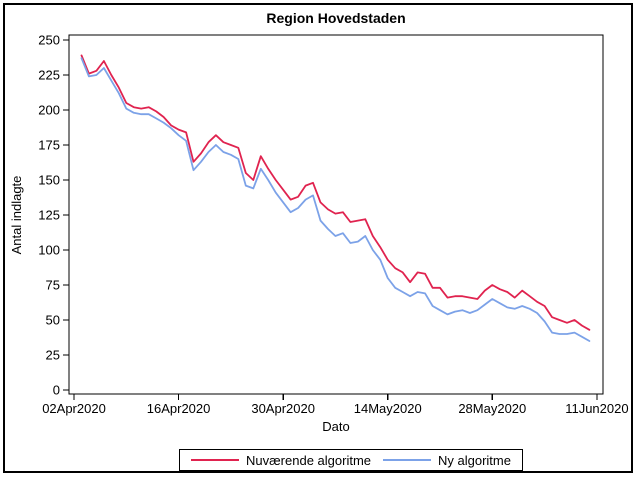  Describe the element at coordinates (336, 18) in the screenshot. I see `chart-title: Region Hovedstaden` at that location.